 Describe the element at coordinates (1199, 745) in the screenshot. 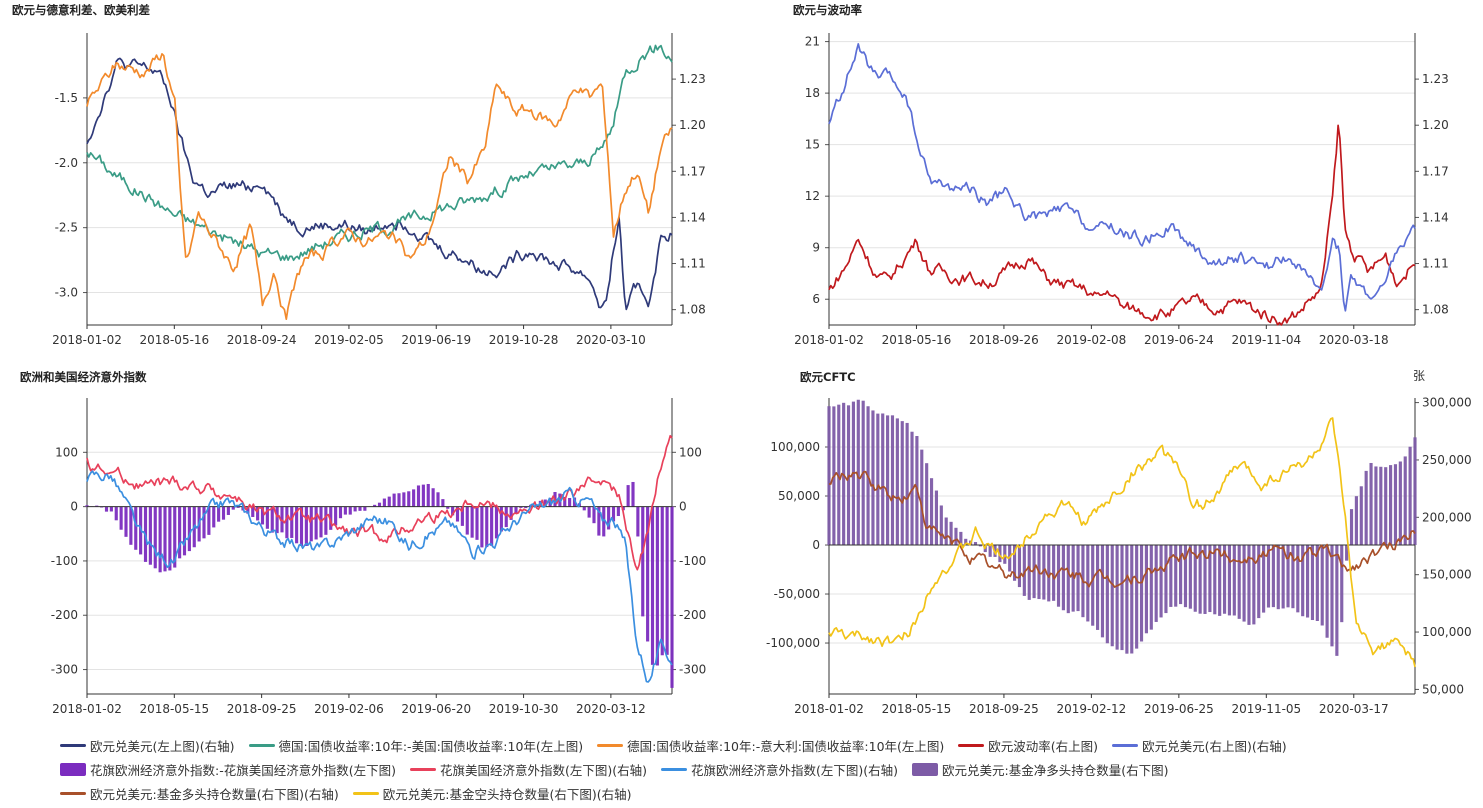

I see `legend-item: 欧元兑美元(右上图)(右轴)` at that location.